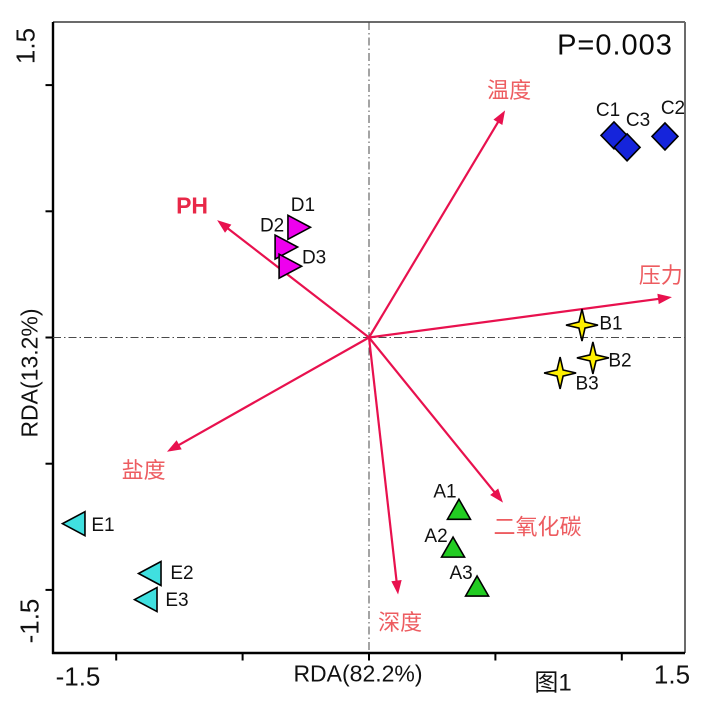 The width and height of the screenshot is (702, 713). I want to click on y-axis-title: RDA(13.2%), so click(29, 373).